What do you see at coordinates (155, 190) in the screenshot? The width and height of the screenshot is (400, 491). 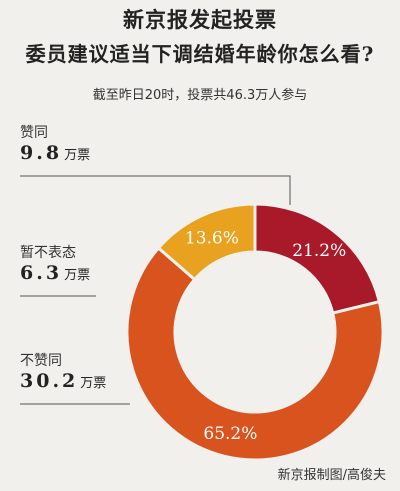 I see `leader-line-approve` at bounding box center [155, 190].